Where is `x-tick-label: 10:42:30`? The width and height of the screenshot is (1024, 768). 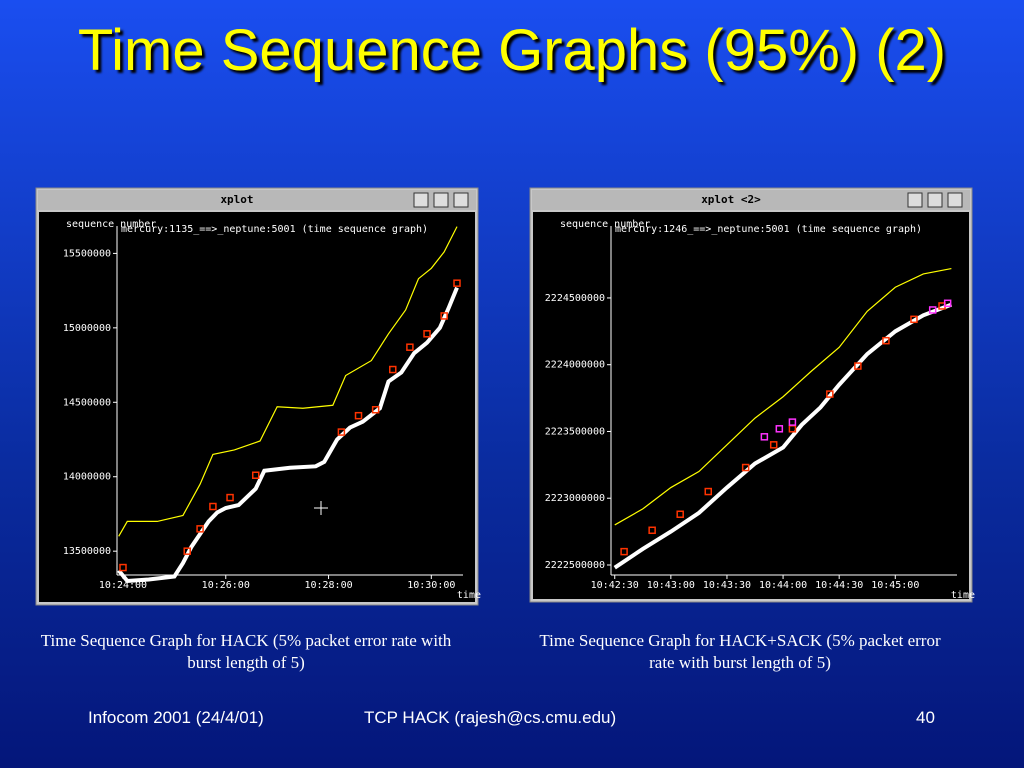 x-tick-label: 10:42:30 is located at coordinates (615, 585).